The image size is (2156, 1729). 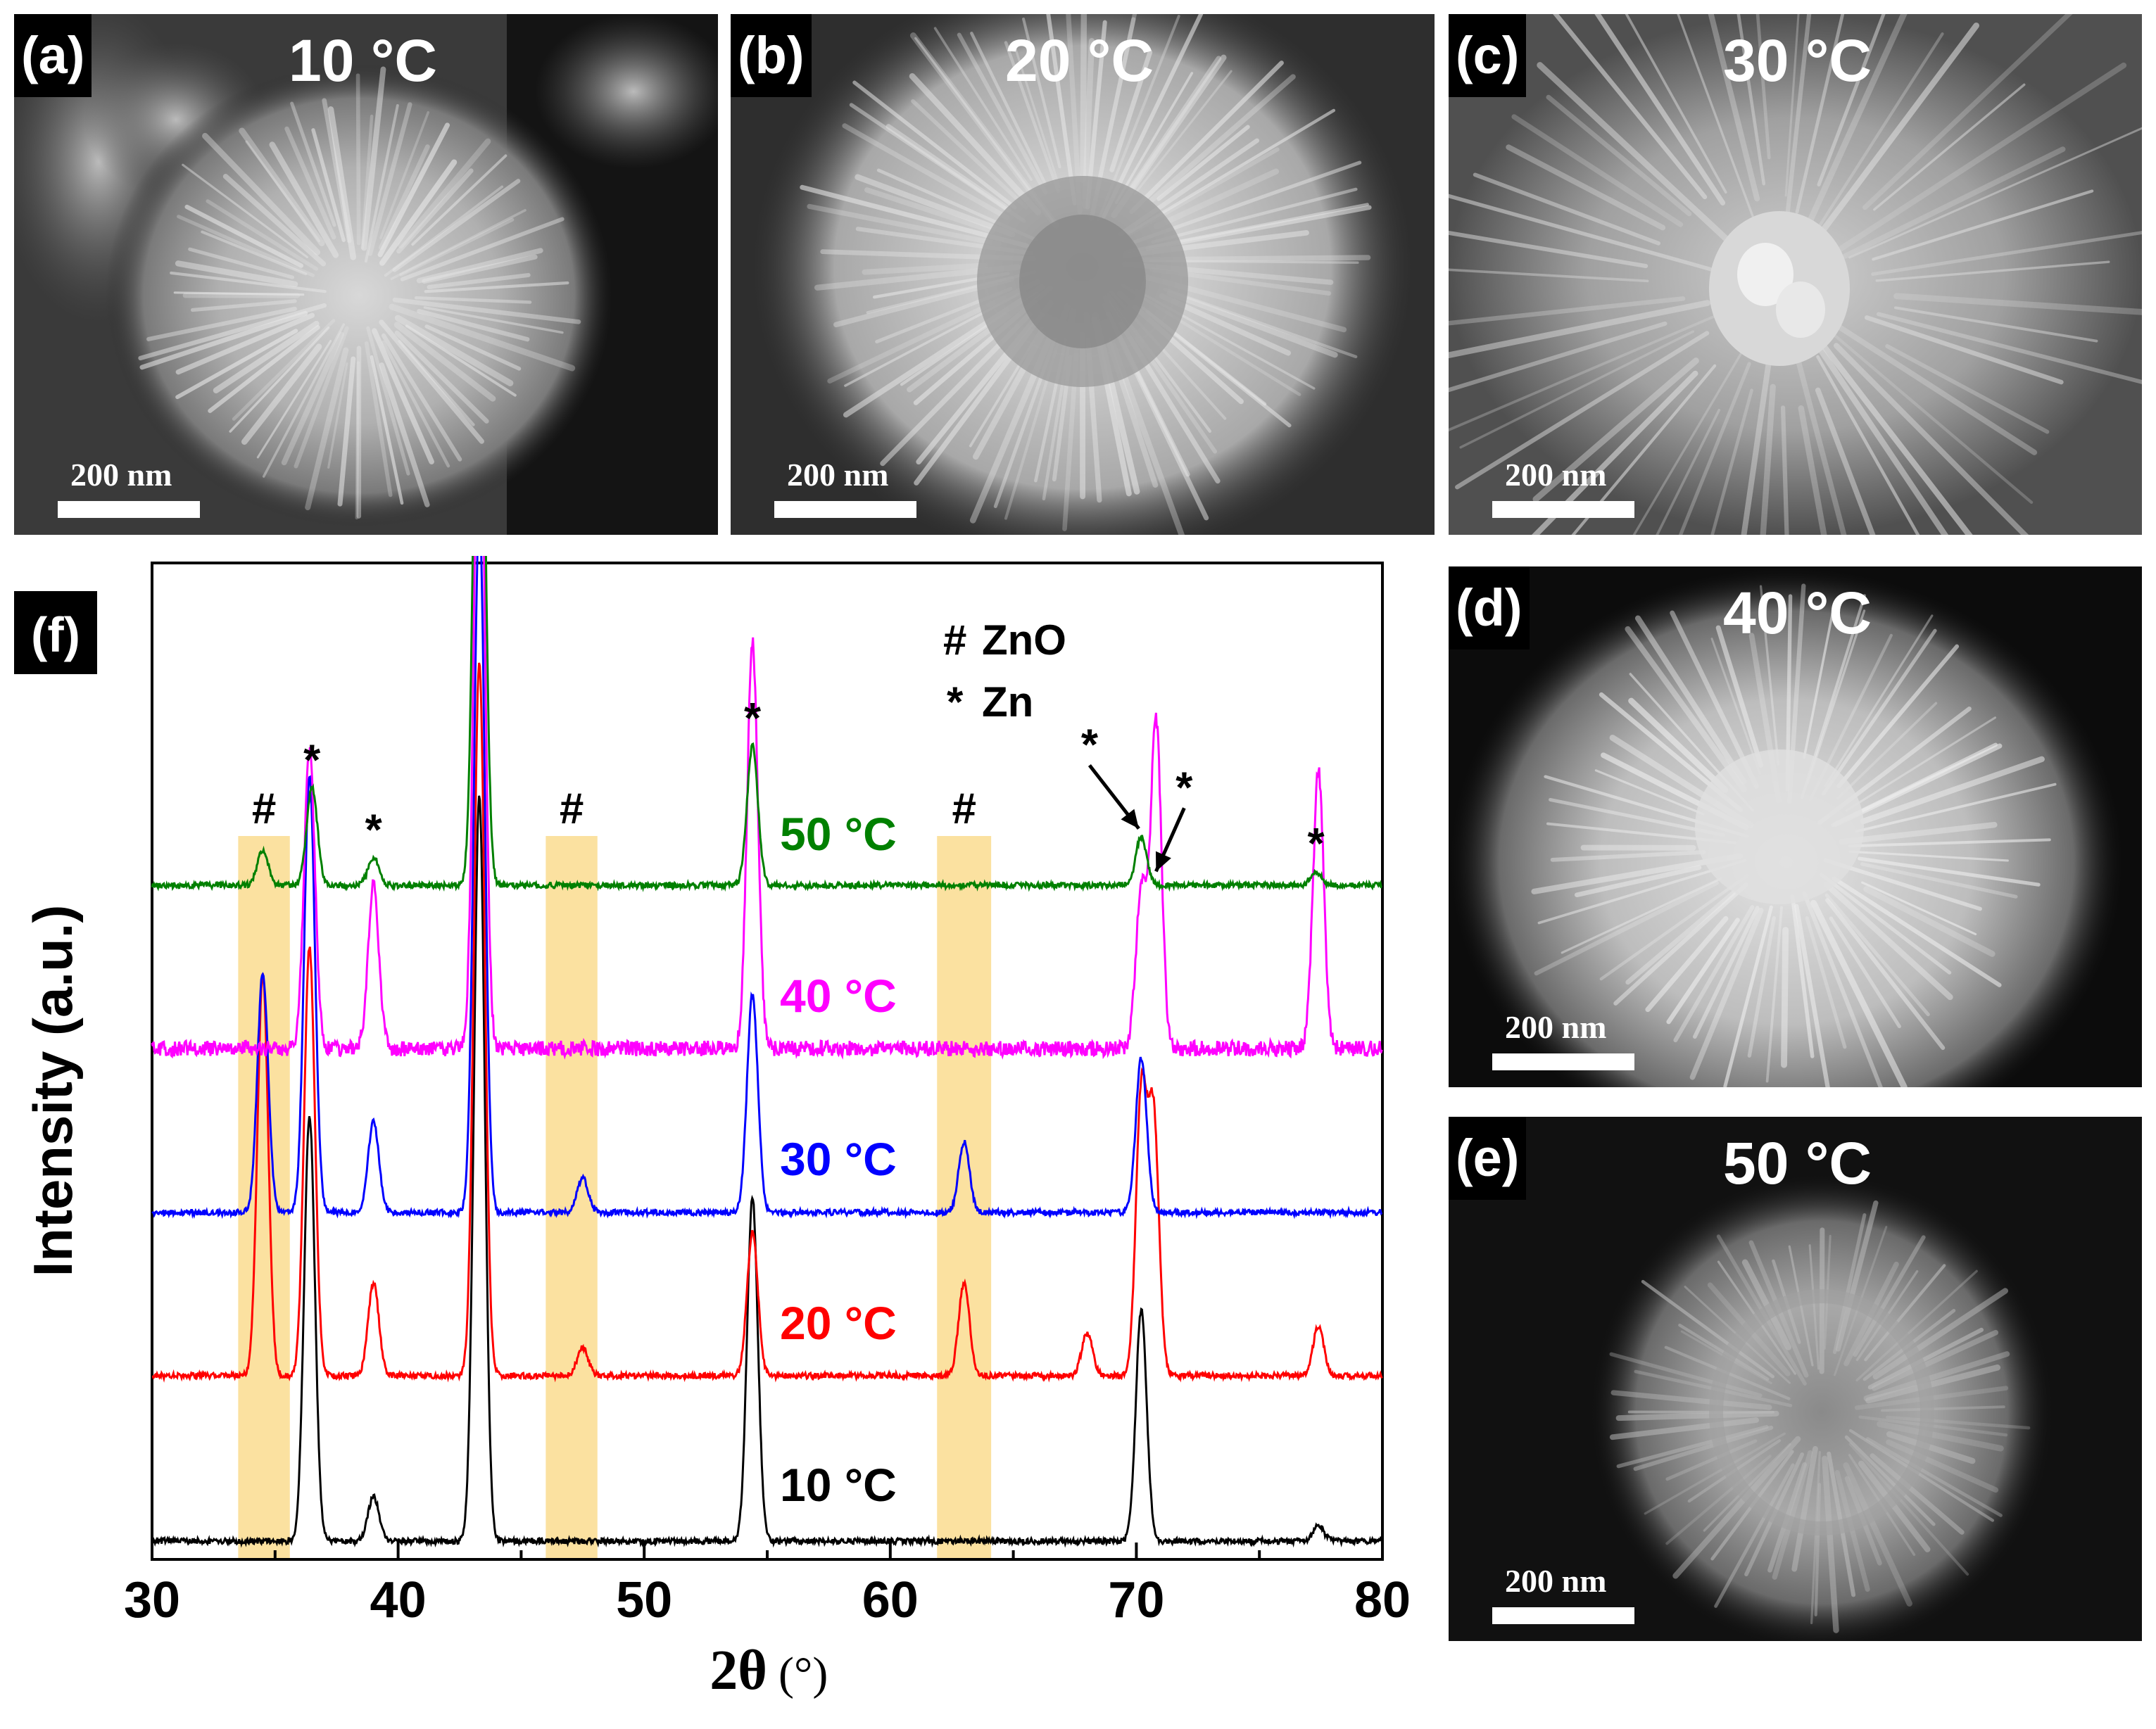 What do you see at coordinates (1796, 274) in the screenshot?
I see `sem-panel-c: (c) 30 °C 200 nm` at bounding box center [1796, 274].